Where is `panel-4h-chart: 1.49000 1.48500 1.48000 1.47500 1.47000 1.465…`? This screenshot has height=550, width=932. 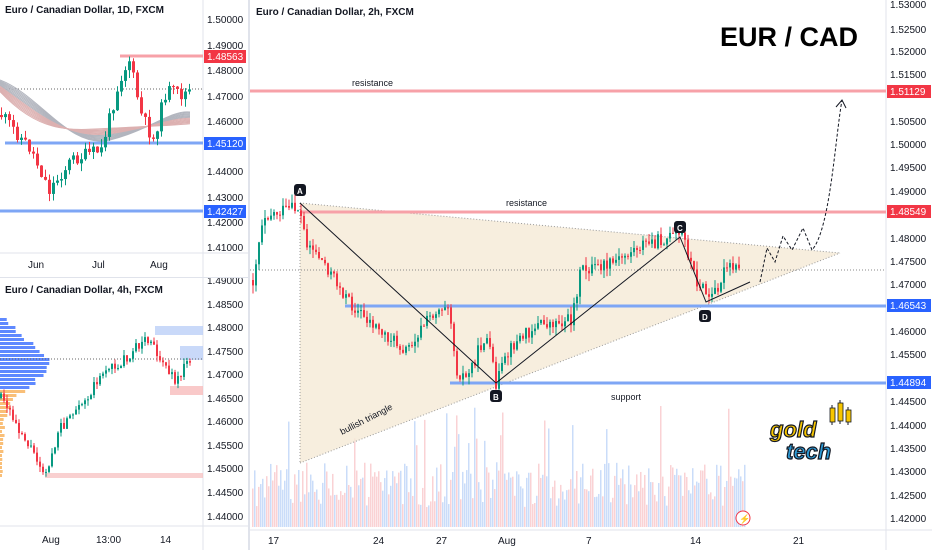
panel-4h-chart: 1.49000 1.48500 1.48000 1.47500 1.47000 1.465… is located at coordinates (124, 414).